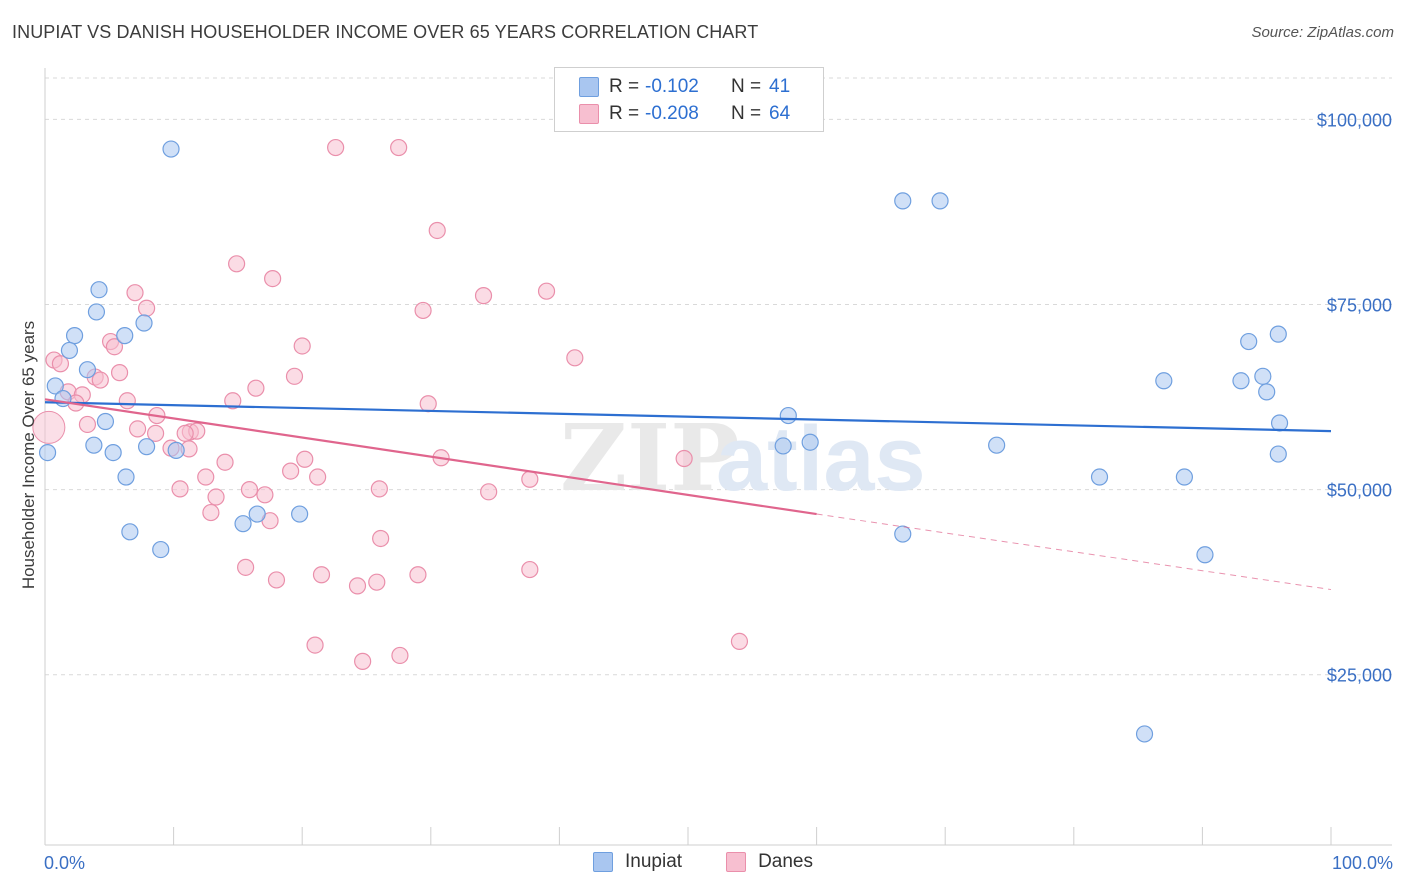  Describe the element at coordinates (785, 861) in the screenshot. I see `legend-label: Danes` at that location.